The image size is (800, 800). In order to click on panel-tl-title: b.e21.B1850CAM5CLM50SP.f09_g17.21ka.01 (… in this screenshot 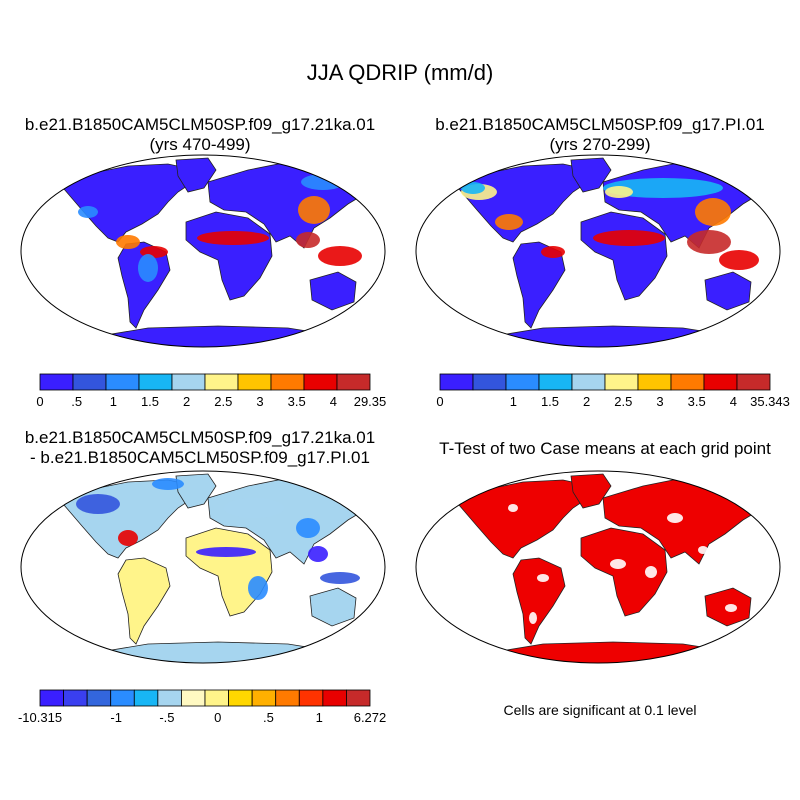, I will do `click(200, 135)`.